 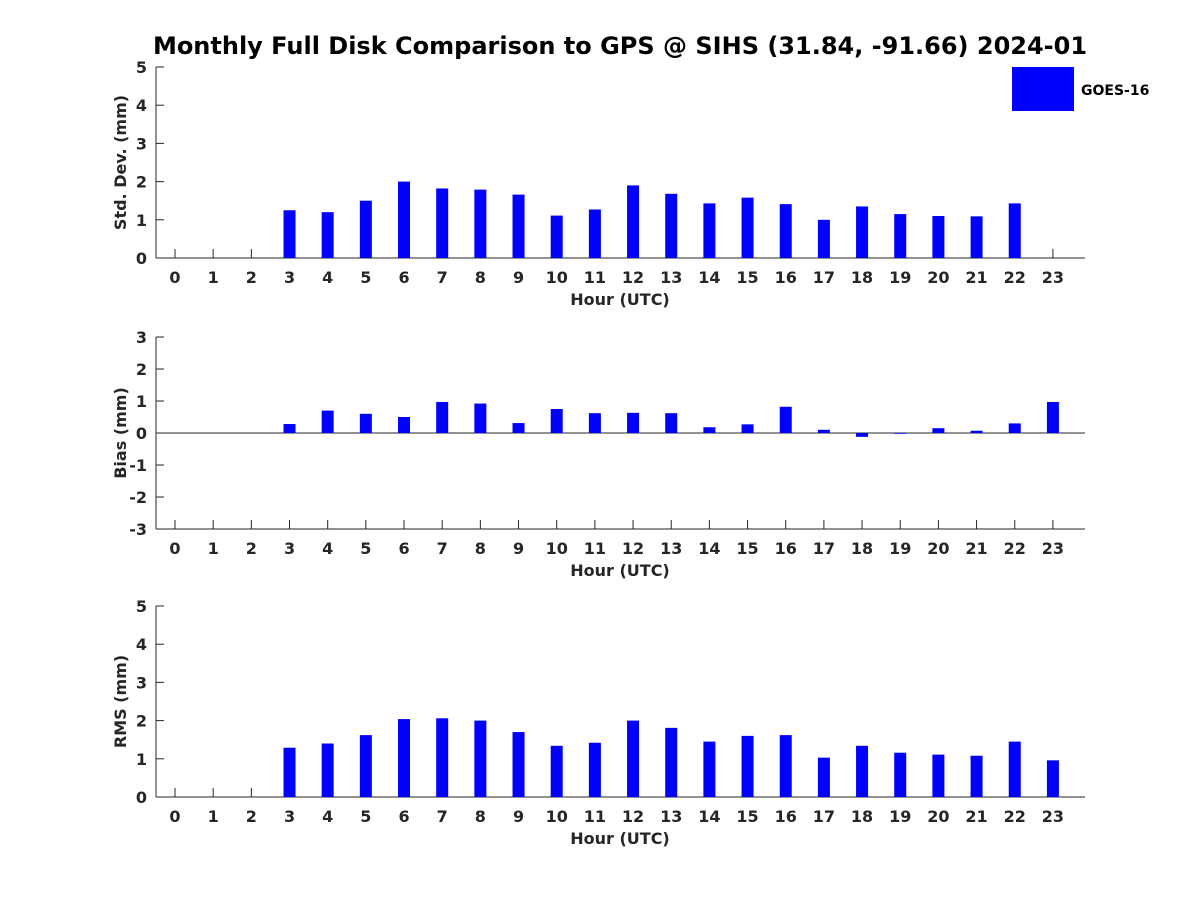 What do you see at coordinates (938, 816) in the screenshot?
I see `x-tick-label: 20` at bounding box center [938, 816].